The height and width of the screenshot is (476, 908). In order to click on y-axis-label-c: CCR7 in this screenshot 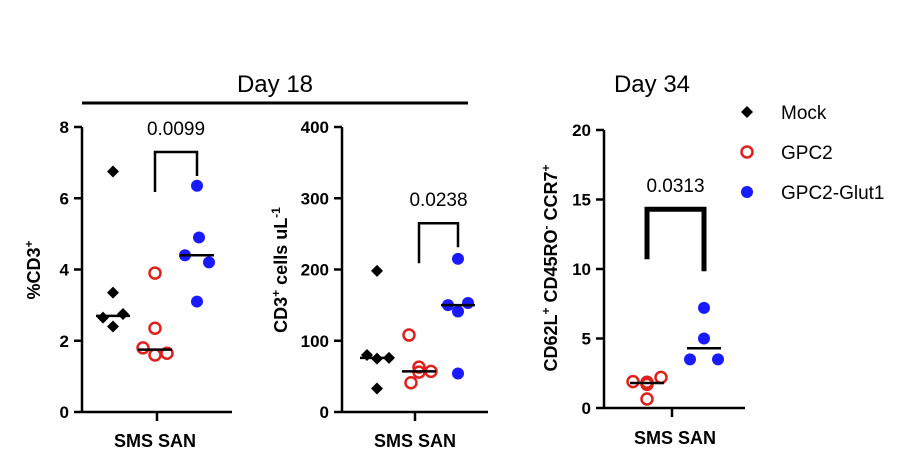, I will do `click(551, 198)`.